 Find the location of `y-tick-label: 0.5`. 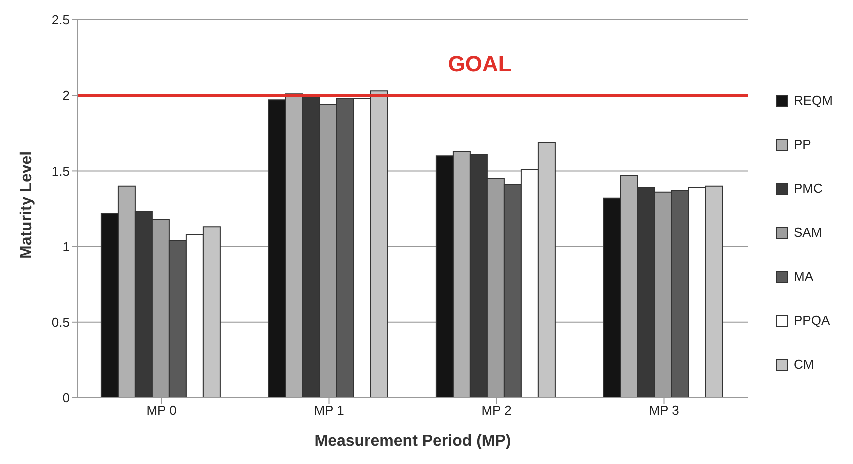

y-tick-label: 0.5 is located at coordinates (61, 322).